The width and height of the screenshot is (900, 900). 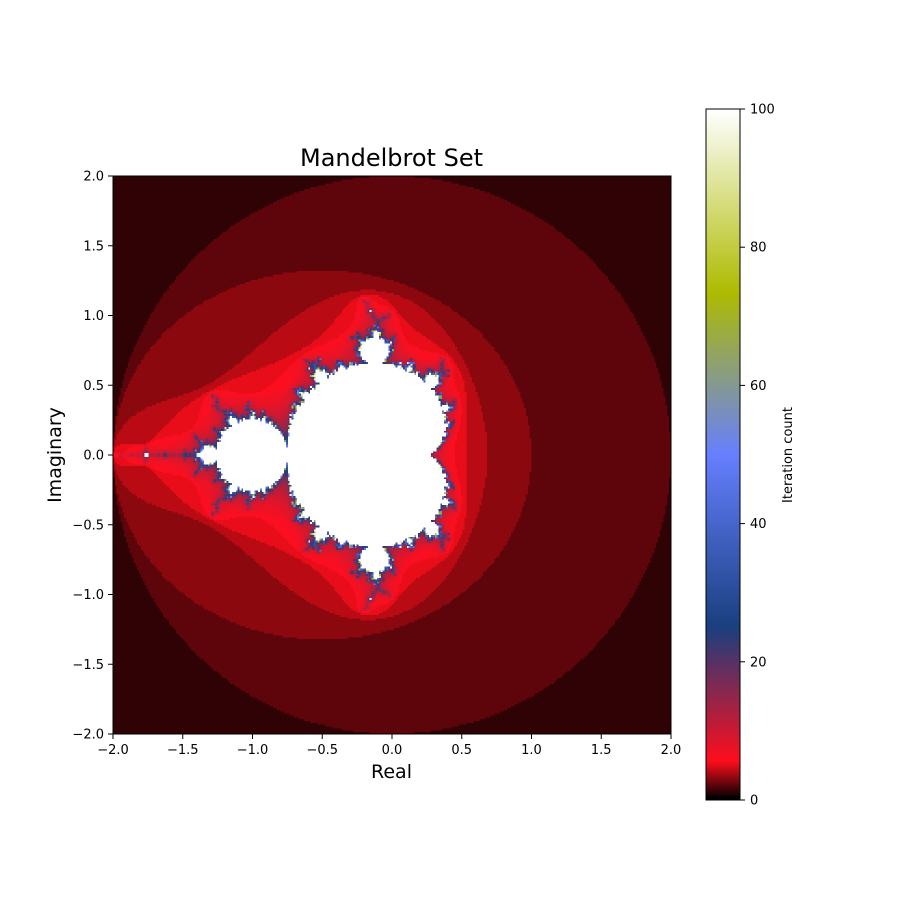 I want to click on x-tick-label: 1.5, so click(x=601, y=750).